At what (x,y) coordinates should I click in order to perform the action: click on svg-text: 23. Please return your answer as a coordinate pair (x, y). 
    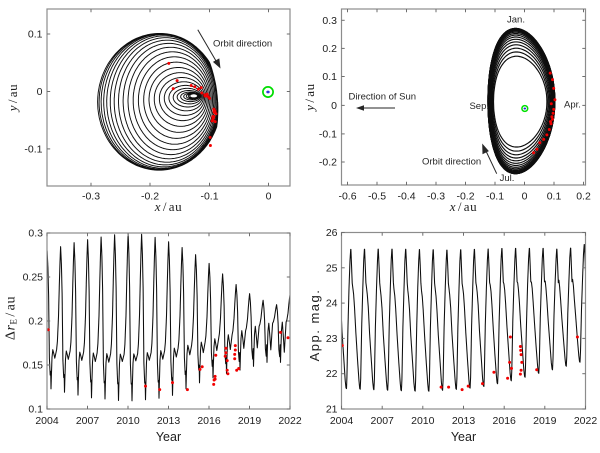
    Looking at the image, I should click on (332, 339).